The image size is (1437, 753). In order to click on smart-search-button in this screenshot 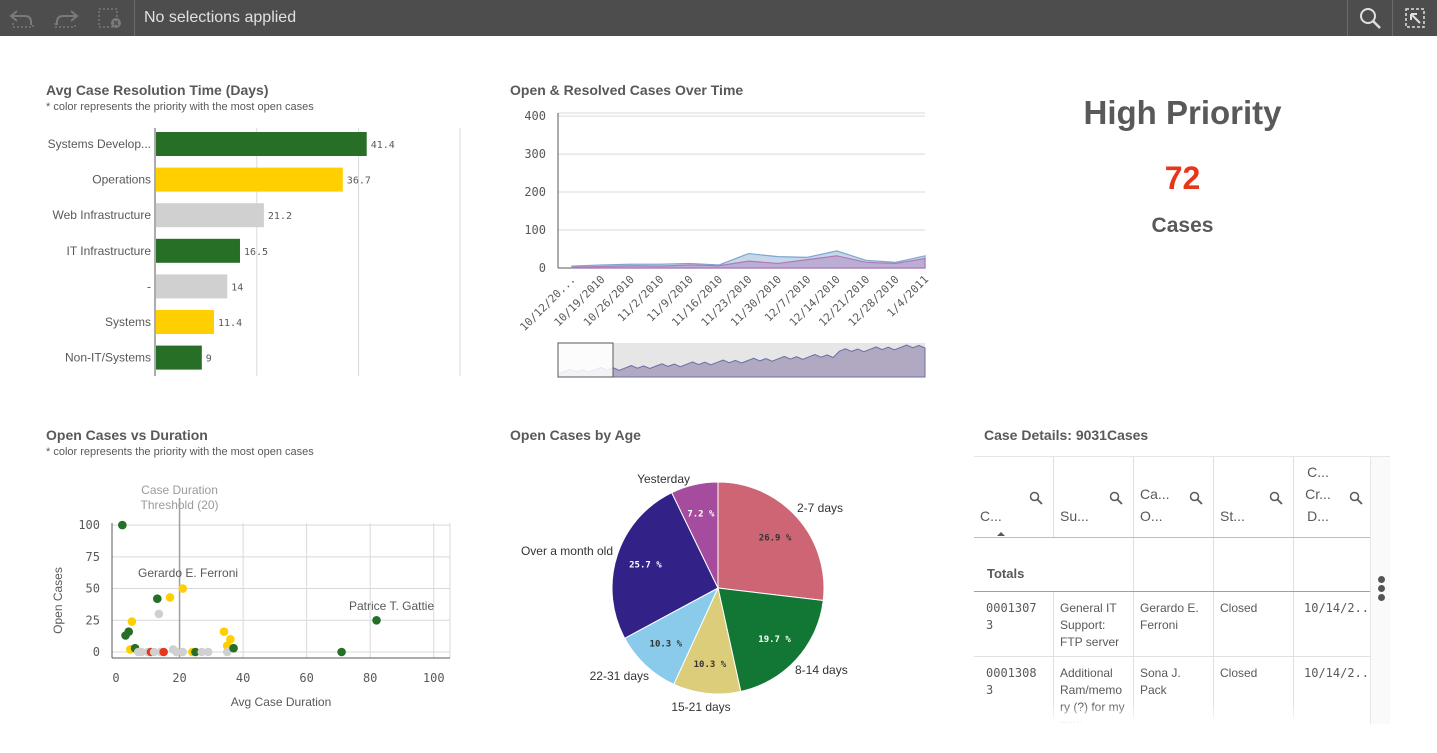, I will do `click(1415, 18)`.